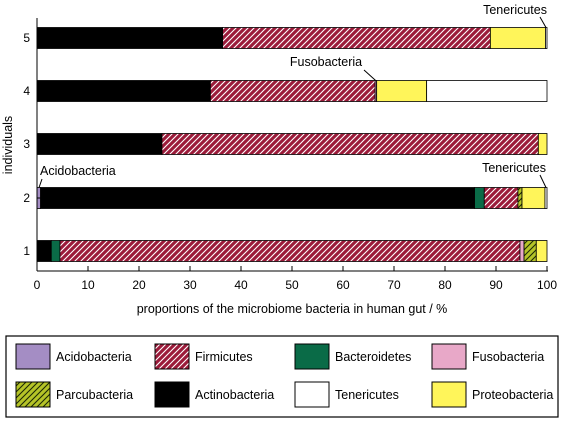 Image resolution: width=565 pixels, height=426 pixels. What do you see at coordinates (55, 251) in the screenshot?
I see `bar-segment-1-bacteroidetes` at bounding box center [55, 251].